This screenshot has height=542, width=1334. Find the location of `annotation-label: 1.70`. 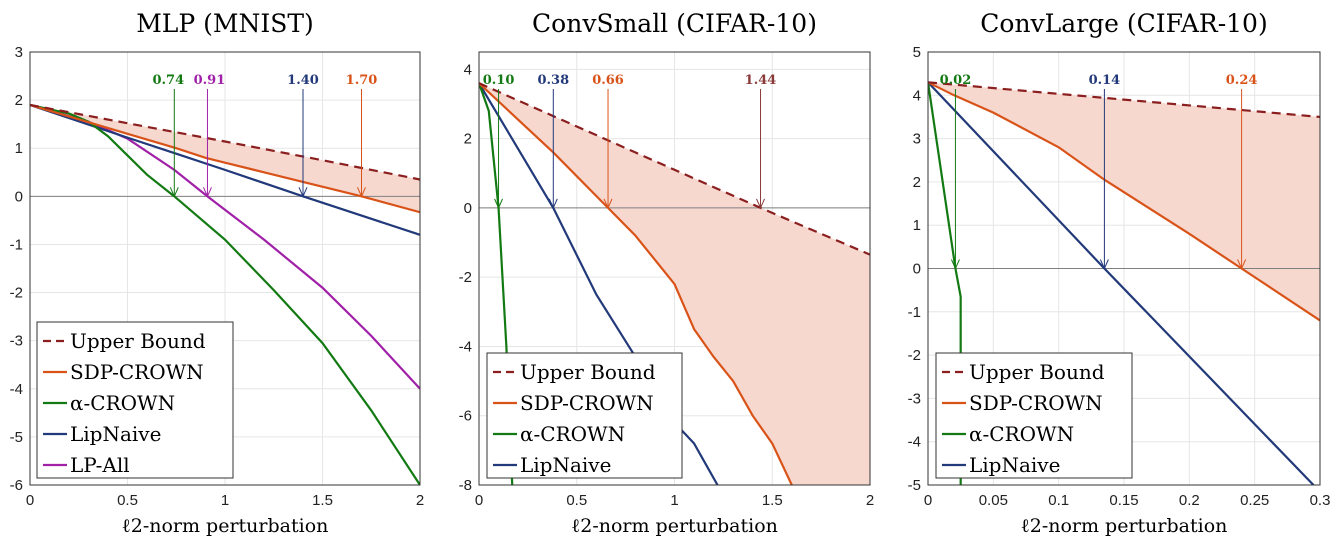

annotation-label: 1.70 is located at coordinates (362, 80).